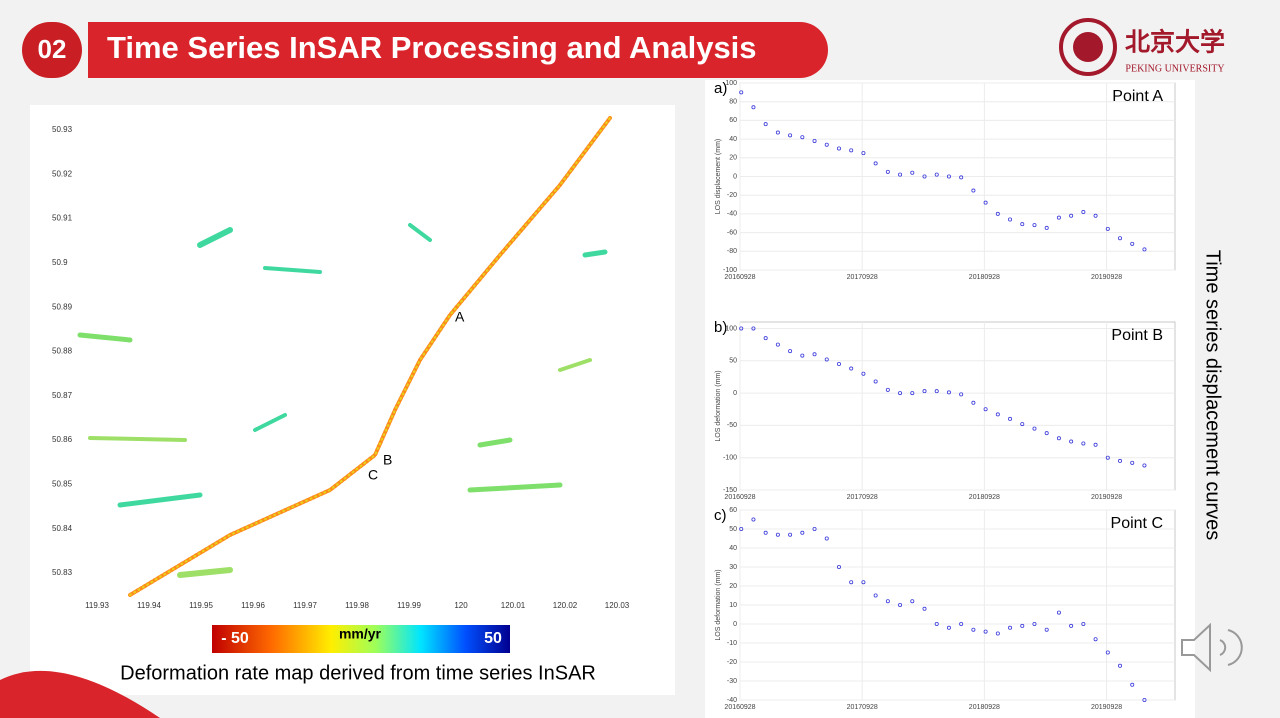 This screenshot has height=718, width=1280. I want to click on map-y-tick-label: 50.9, so click(60, 262).